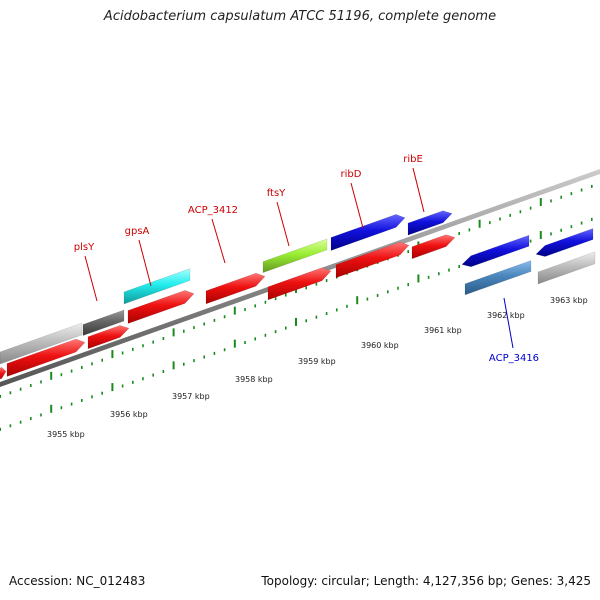 The height and width of the screenshot is (600, 600). Describe the element at coordinates (380, 345) in the screenshot. I see `scale-label: 3960 kbp` at that location.